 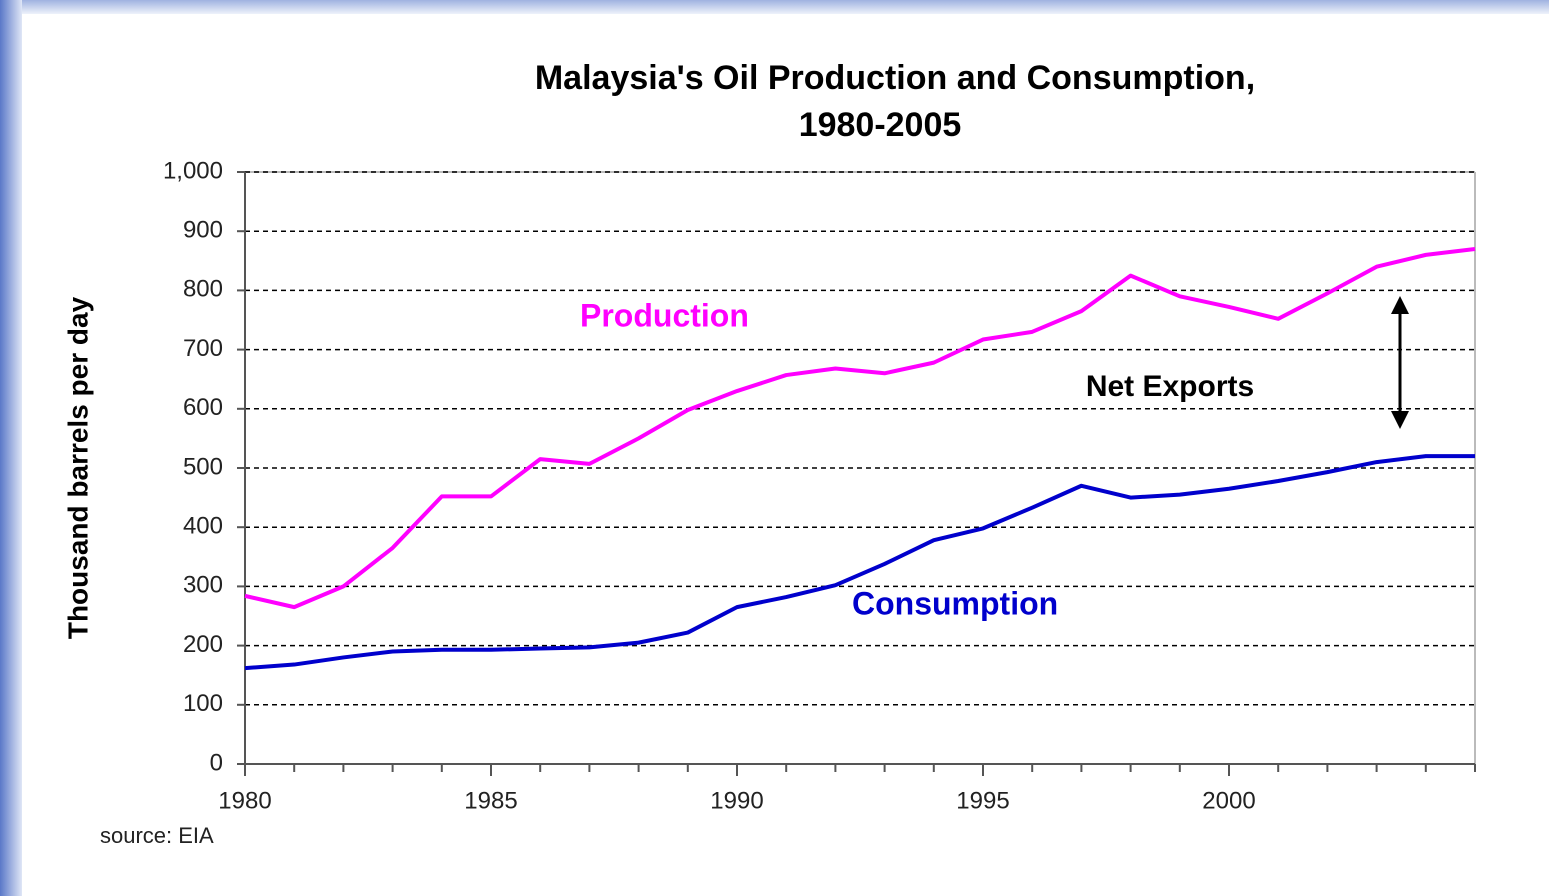 What do you see at coordinates (11, 448) in the screenshot?
I see `slide-left-band` at bounding box center [11, 448].